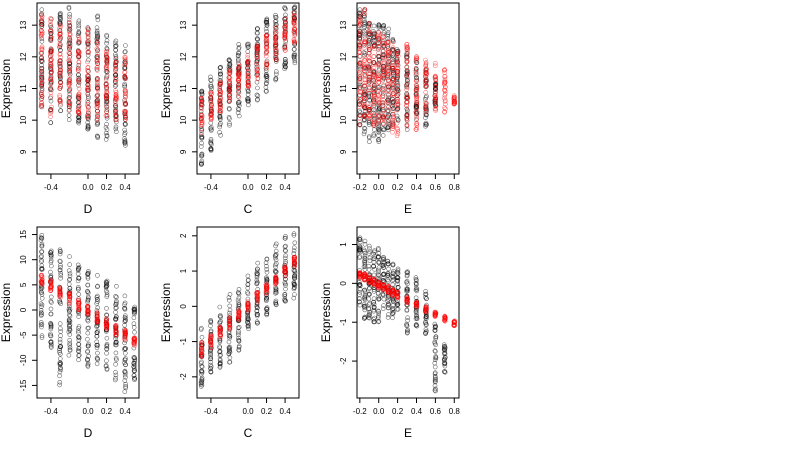  Describe the element at coordinates (379, 187) in the screenshot. I see `x-tick-label: 0.0` at that location.